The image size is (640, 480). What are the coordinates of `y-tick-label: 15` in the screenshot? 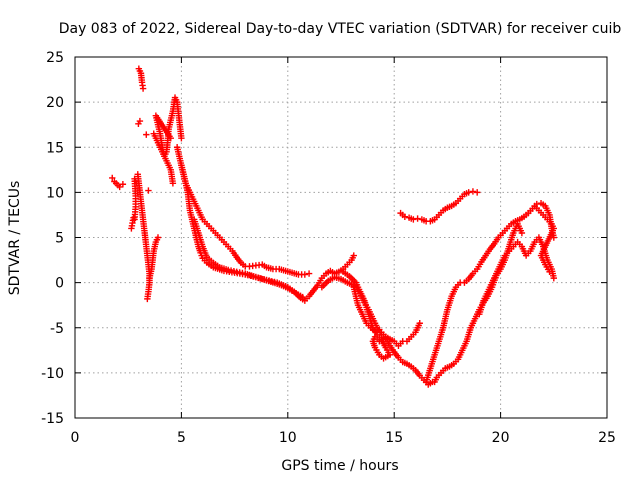 It's located at (55, 148).